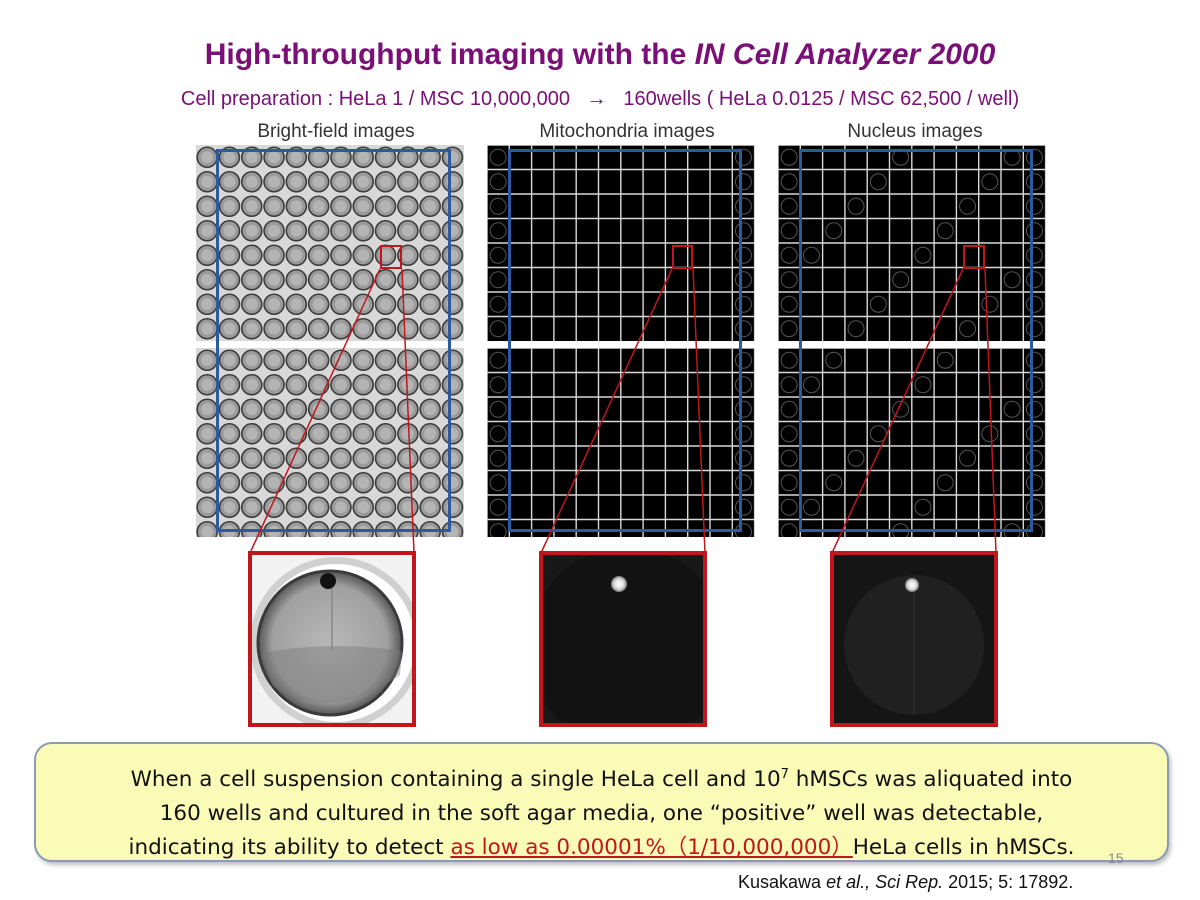  What do you see at coordinates (391, 257) in the screenshot?
I see `bright-field-positive-well-marker` at bounding box center [391, 257].